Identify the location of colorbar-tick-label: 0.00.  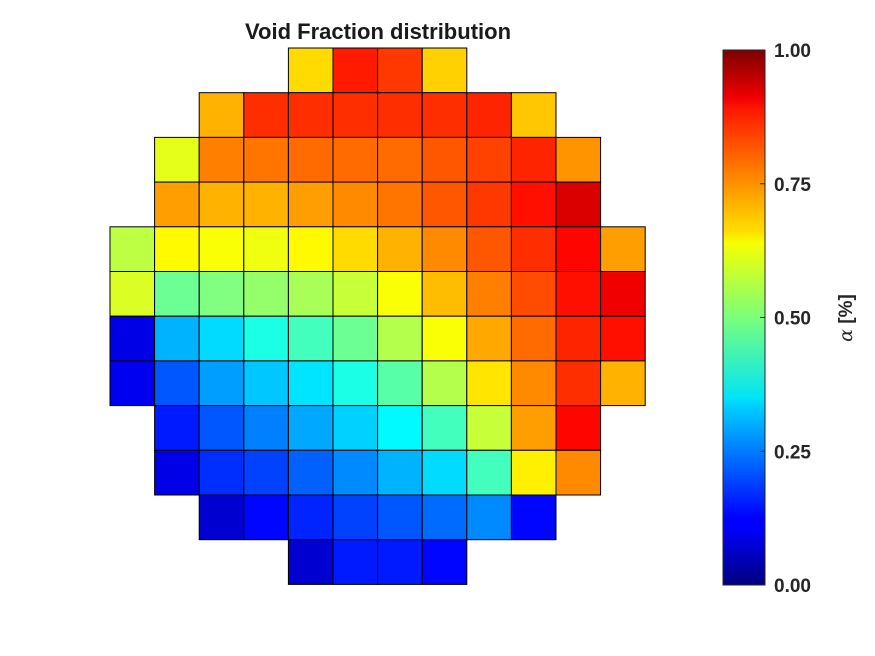
(792, 586).